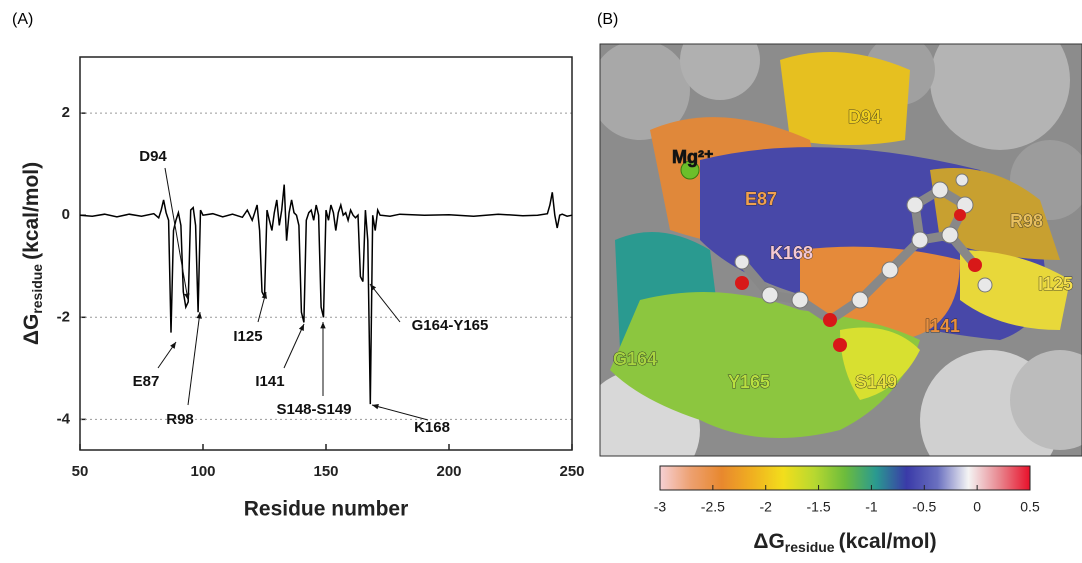  I want to click on y-tick-label: 2, so click(66, 112).